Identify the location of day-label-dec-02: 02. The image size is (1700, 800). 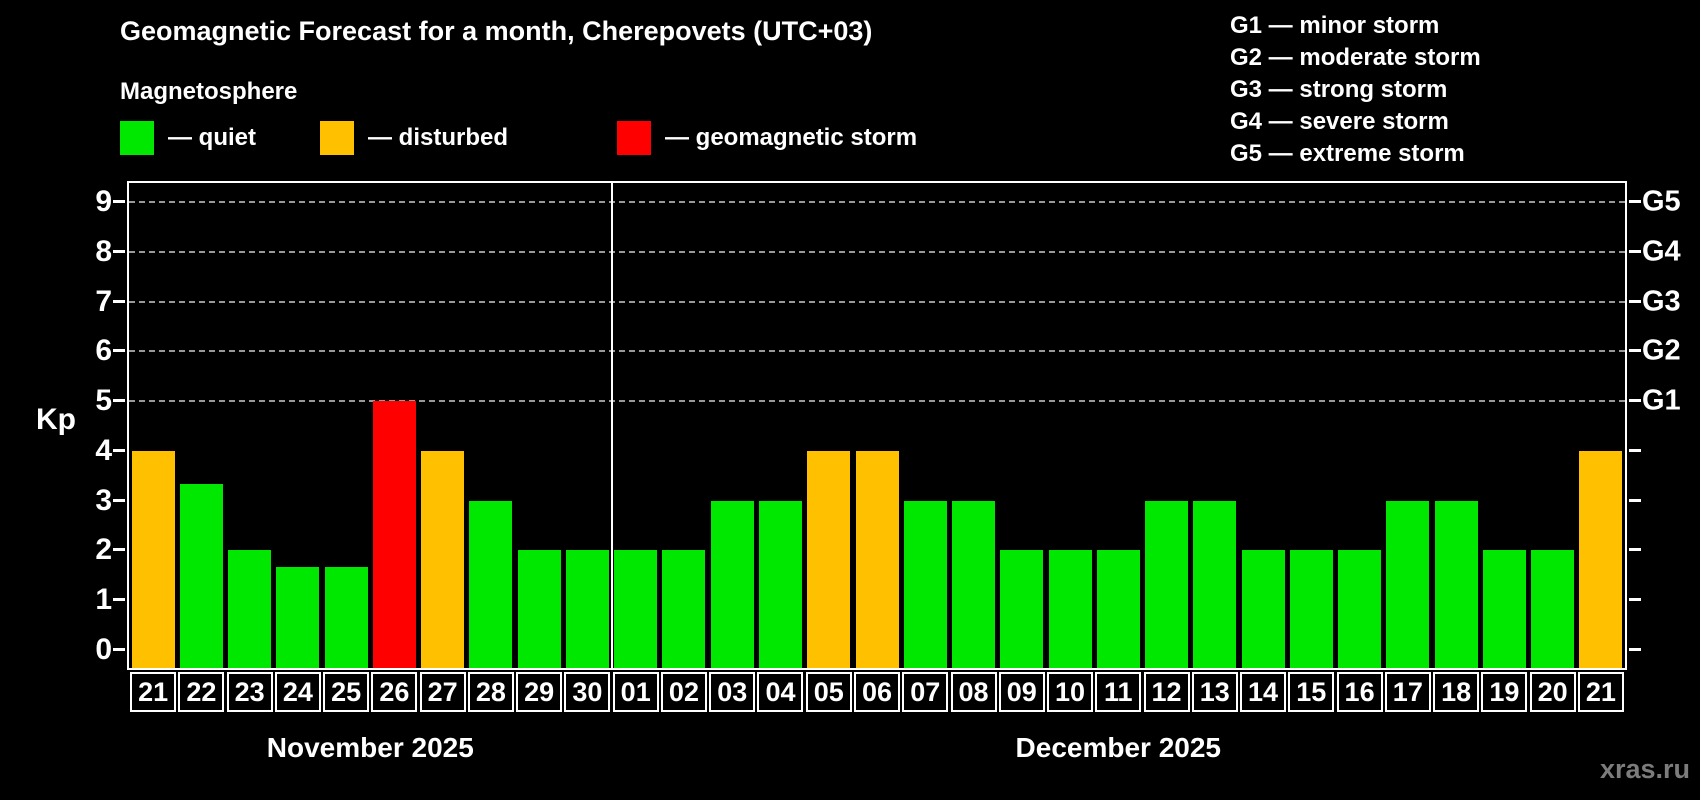
(683, 692).